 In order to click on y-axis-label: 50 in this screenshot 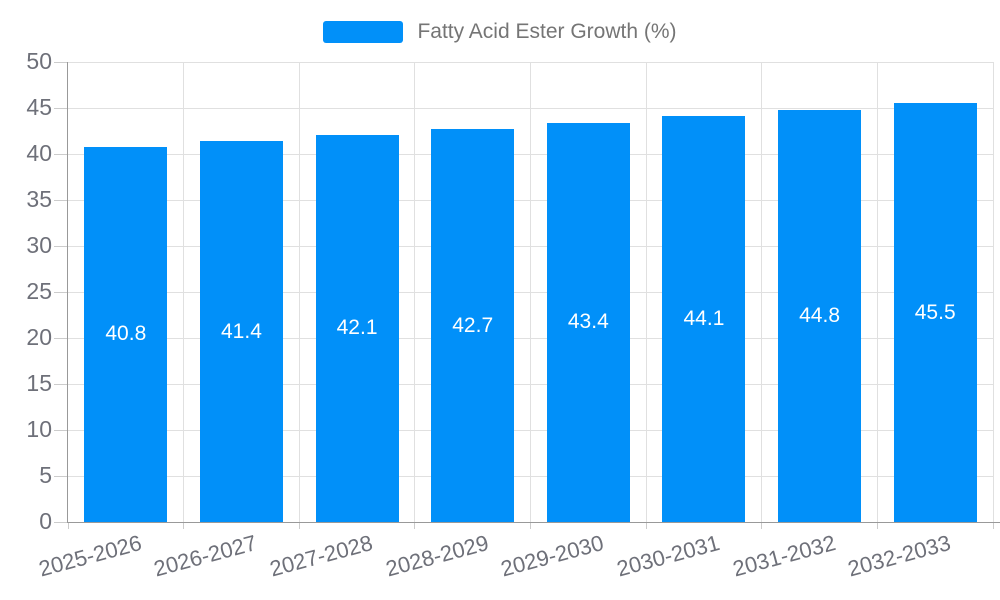, I will do `click(39, 61)`.